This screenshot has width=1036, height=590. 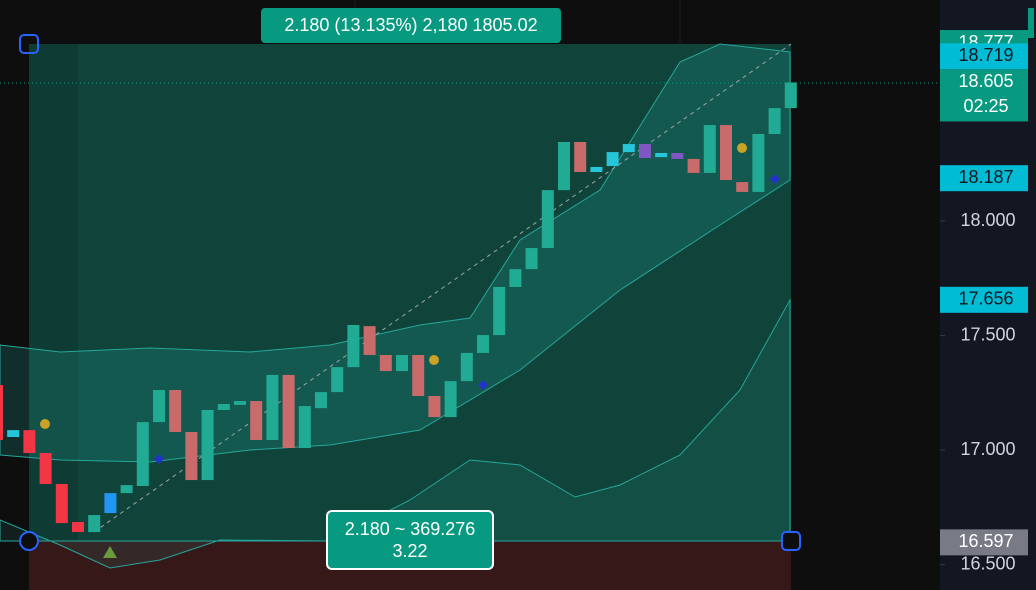 I want to click on price-label: 17.656, so click(x=985, y=299).